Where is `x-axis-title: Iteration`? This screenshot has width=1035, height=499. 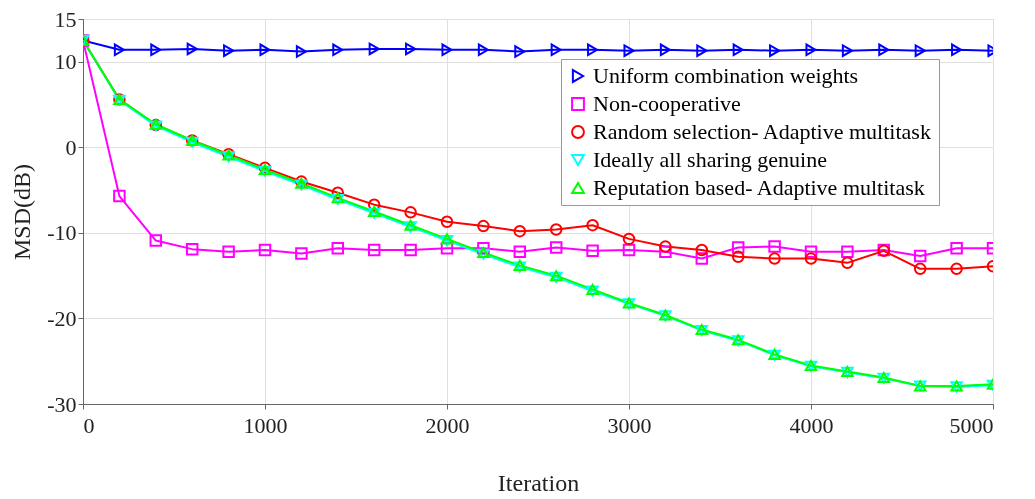
x-axis-title: Iteration is located at coordinates (538, 482).